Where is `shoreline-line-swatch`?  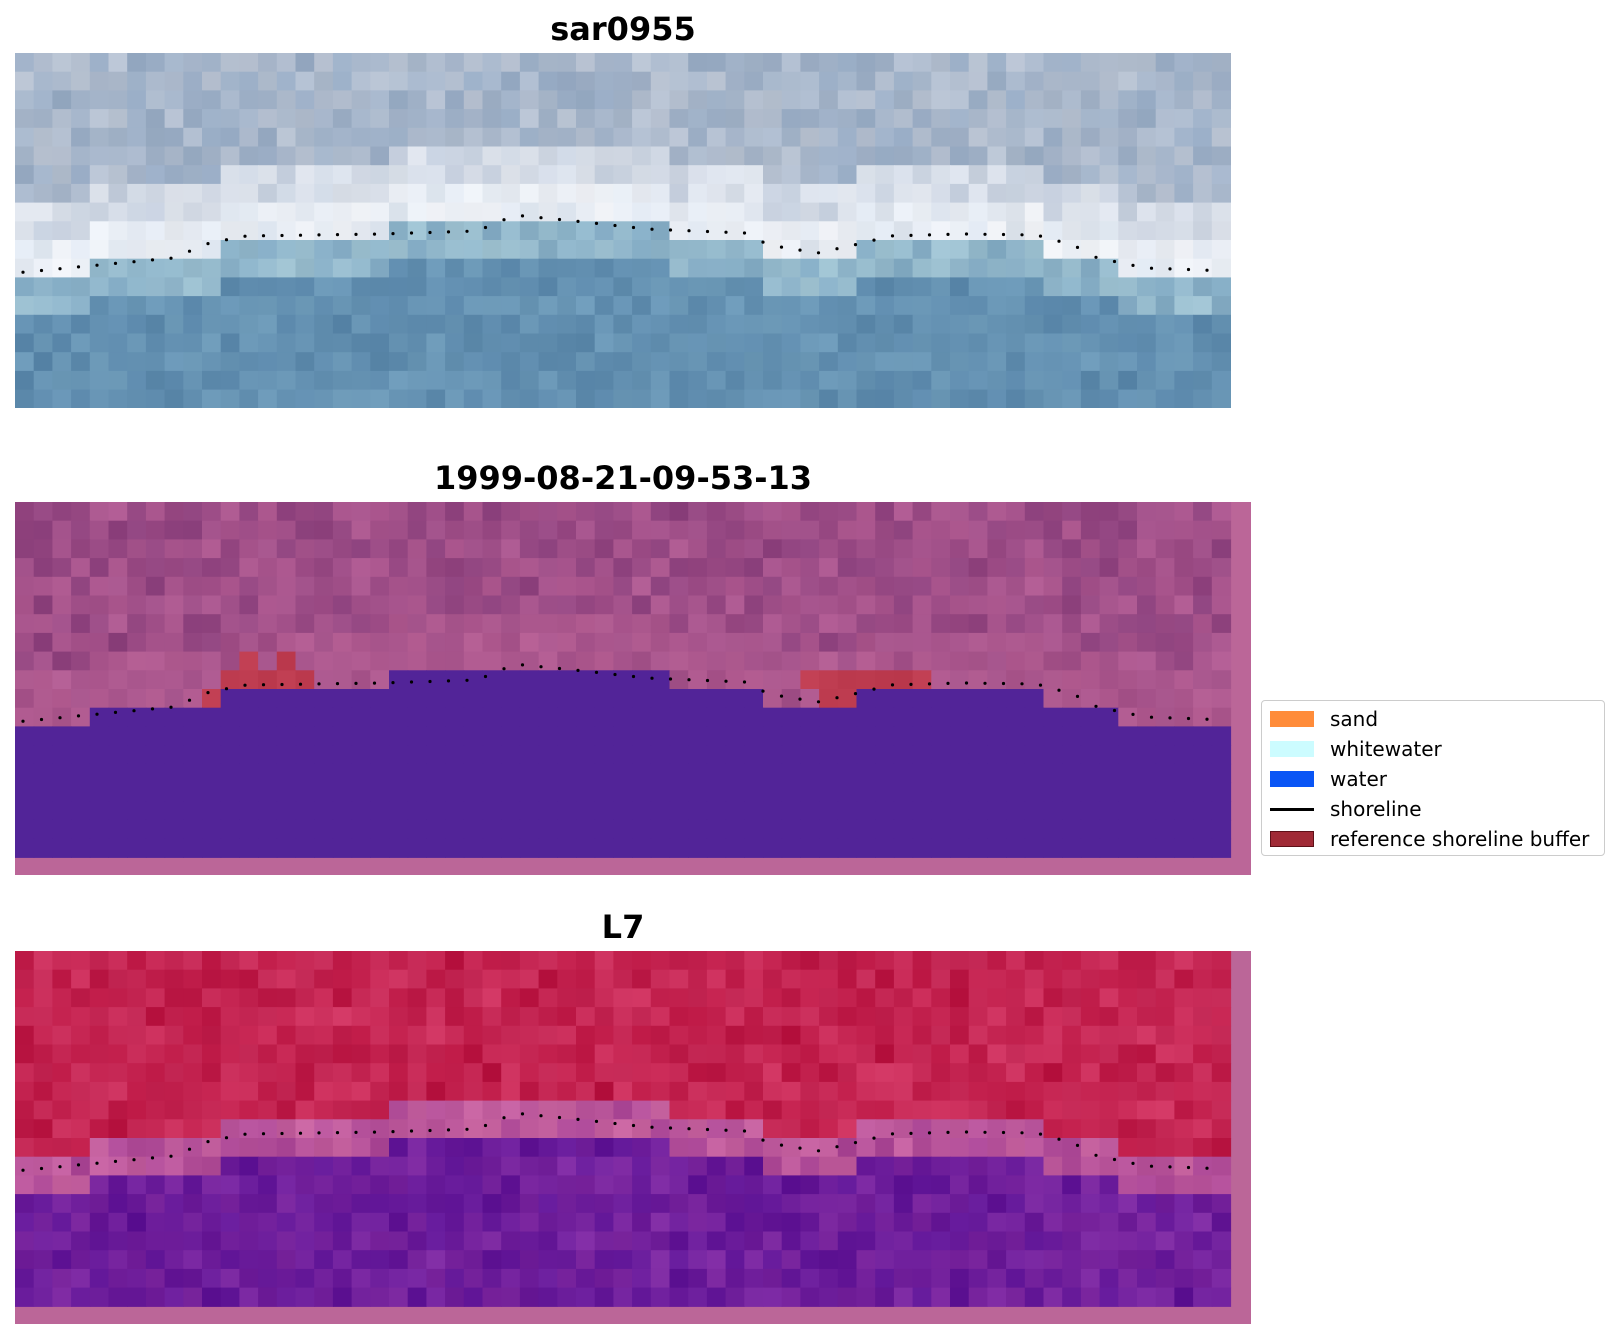
shoreline-line-swatch is located at coordinates (1292, 809).